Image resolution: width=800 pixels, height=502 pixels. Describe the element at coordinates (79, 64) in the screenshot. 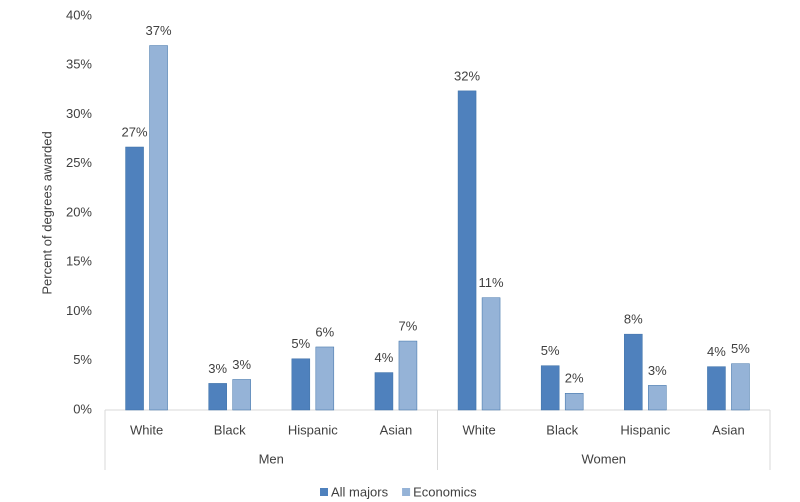

I see `y-tick-label: 35%` at that location.